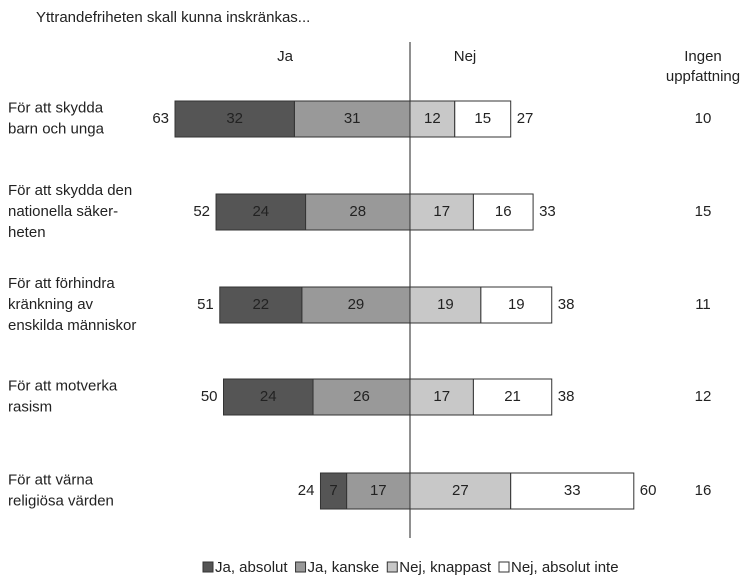 This screenshot has width=744, height=576. What do you see at coordinates (703, 396) in the screenshot?
I see `no-opinion-value: 12` at bounding box center [703, 396].